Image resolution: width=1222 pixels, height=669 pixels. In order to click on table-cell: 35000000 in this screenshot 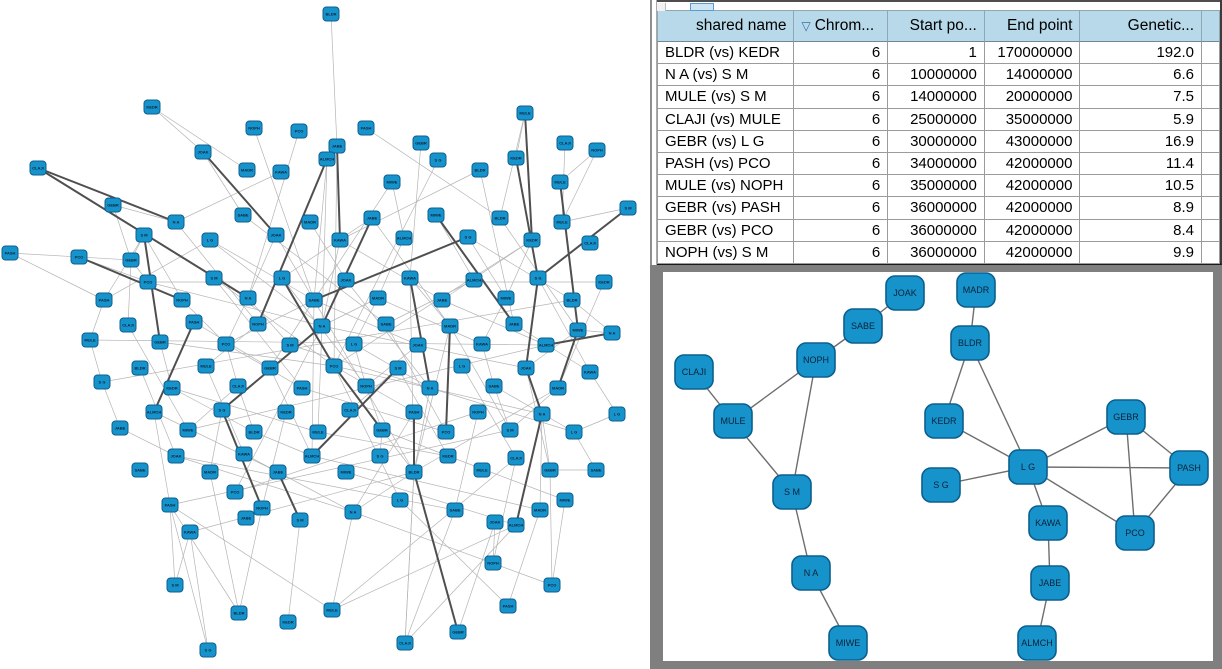, I will do `click(936, 186)`.